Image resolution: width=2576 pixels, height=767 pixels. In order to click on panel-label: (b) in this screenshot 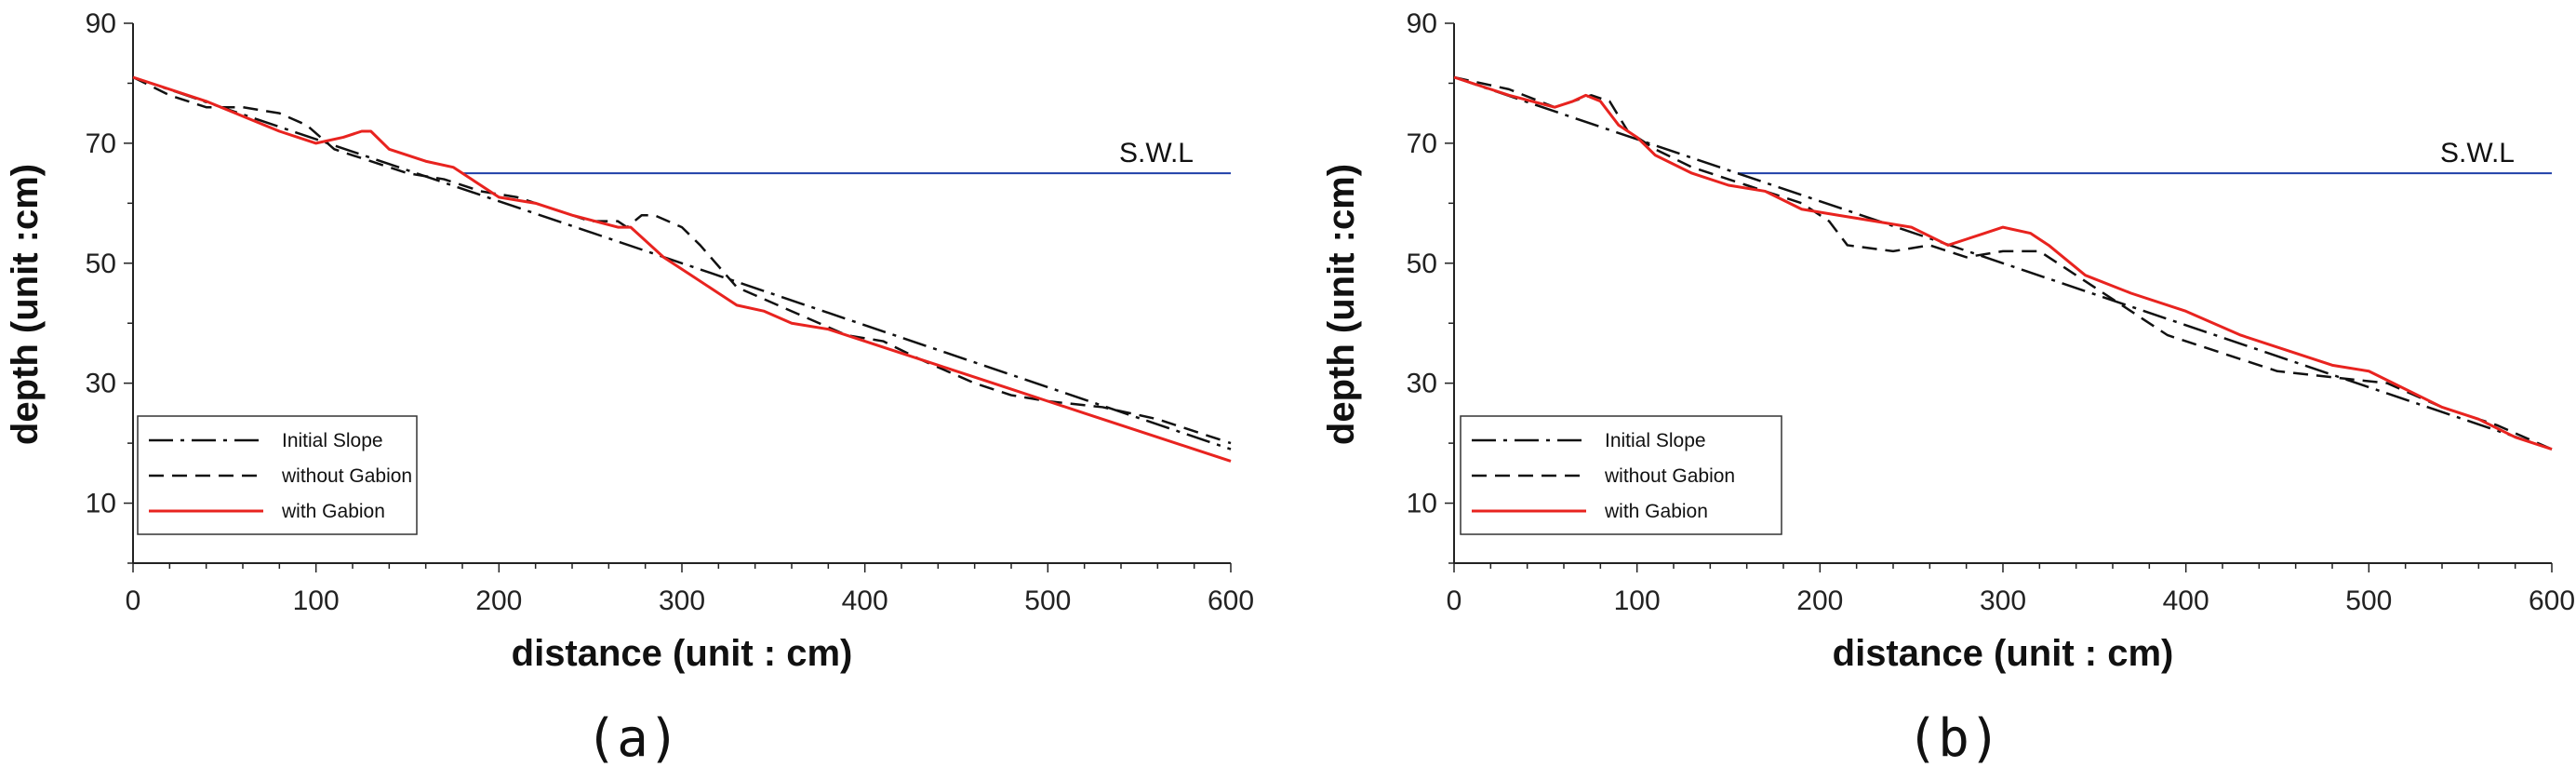, I will do `click(1953, 737)`.